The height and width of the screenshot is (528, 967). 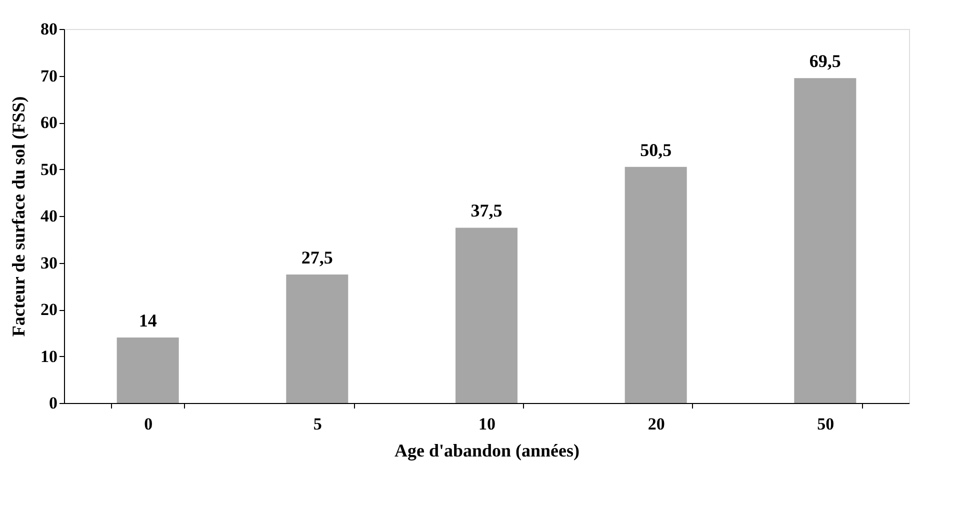 I want to click on data-label: 37,5, so click(x=486, y=210).